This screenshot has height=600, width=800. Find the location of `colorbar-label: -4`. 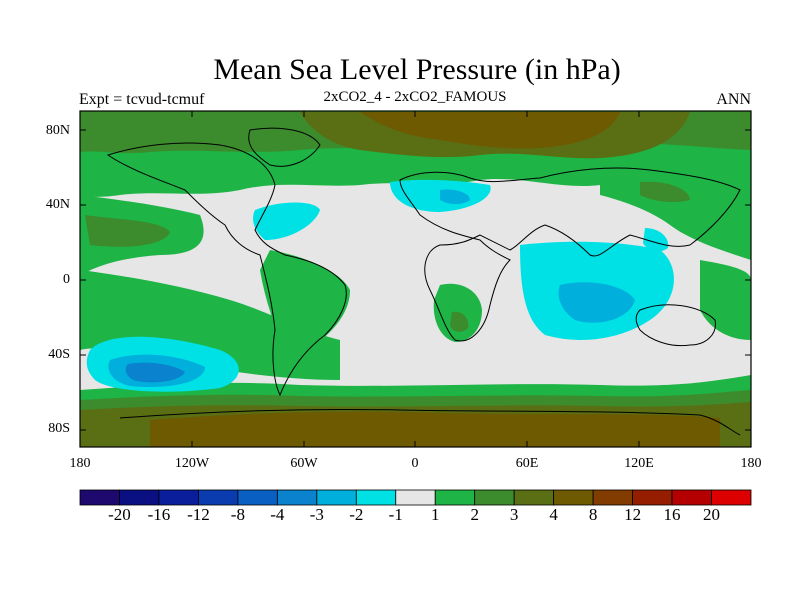

colorbar-label: -4 is located at coordinates (277, 514).